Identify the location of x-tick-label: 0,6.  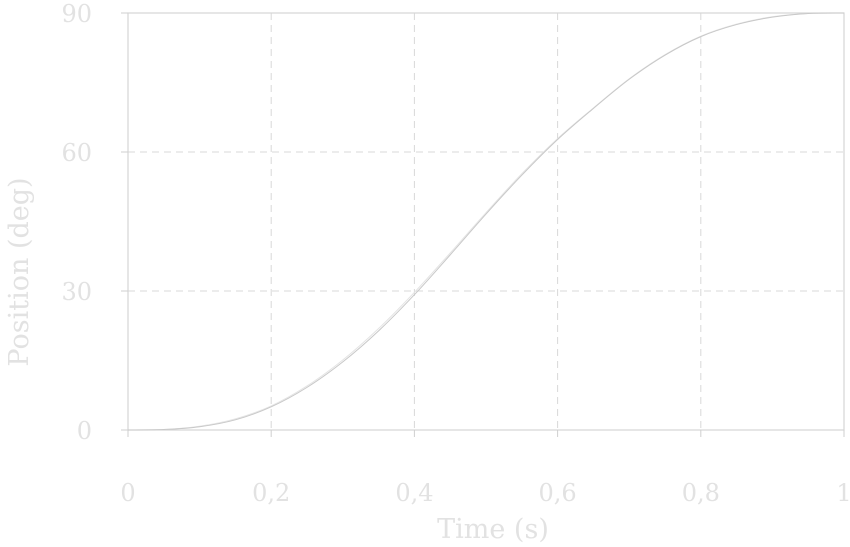
(558, 493).